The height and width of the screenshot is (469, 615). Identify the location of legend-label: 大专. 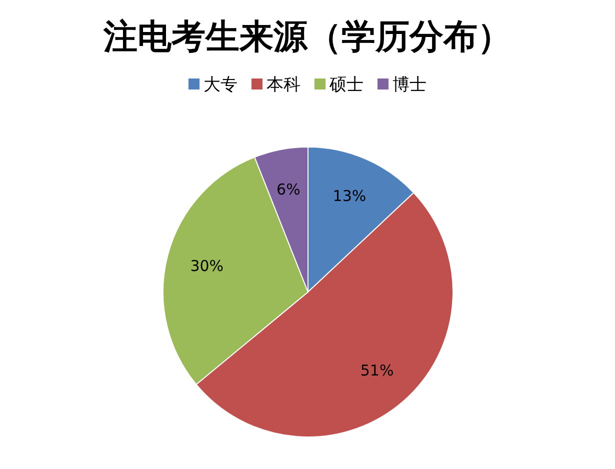
(221, 85).